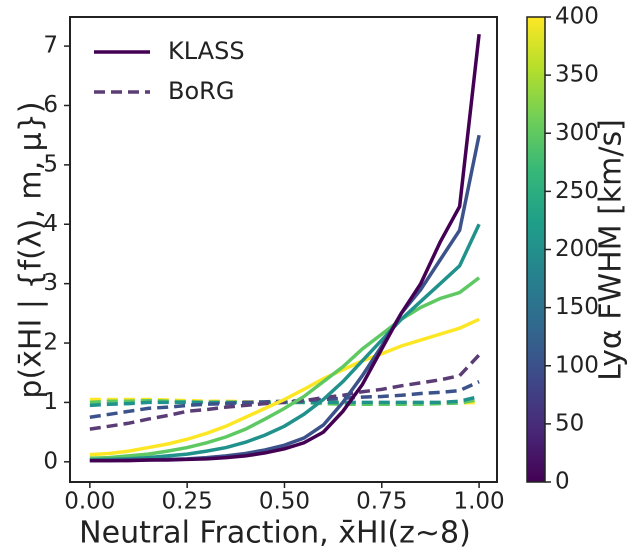  I want to click on series-line, so click(285, 392).